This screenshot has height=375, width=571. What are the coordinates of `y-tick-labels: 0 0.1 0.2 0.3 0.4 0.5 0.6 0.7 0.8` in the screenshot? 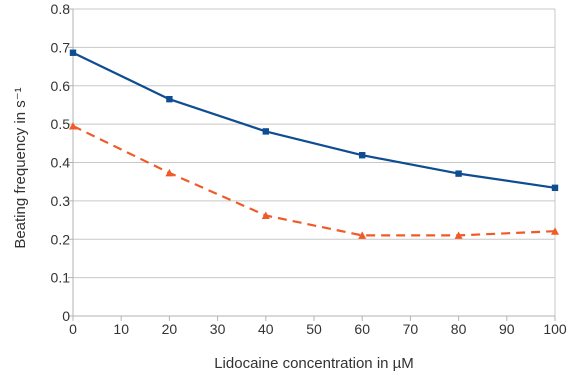 It's located at (61, 162).